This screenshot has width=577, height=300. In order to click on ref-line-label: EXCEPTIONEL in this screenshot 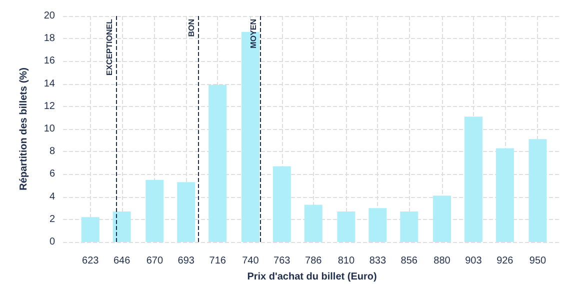, I will do `click(109, 47)`.